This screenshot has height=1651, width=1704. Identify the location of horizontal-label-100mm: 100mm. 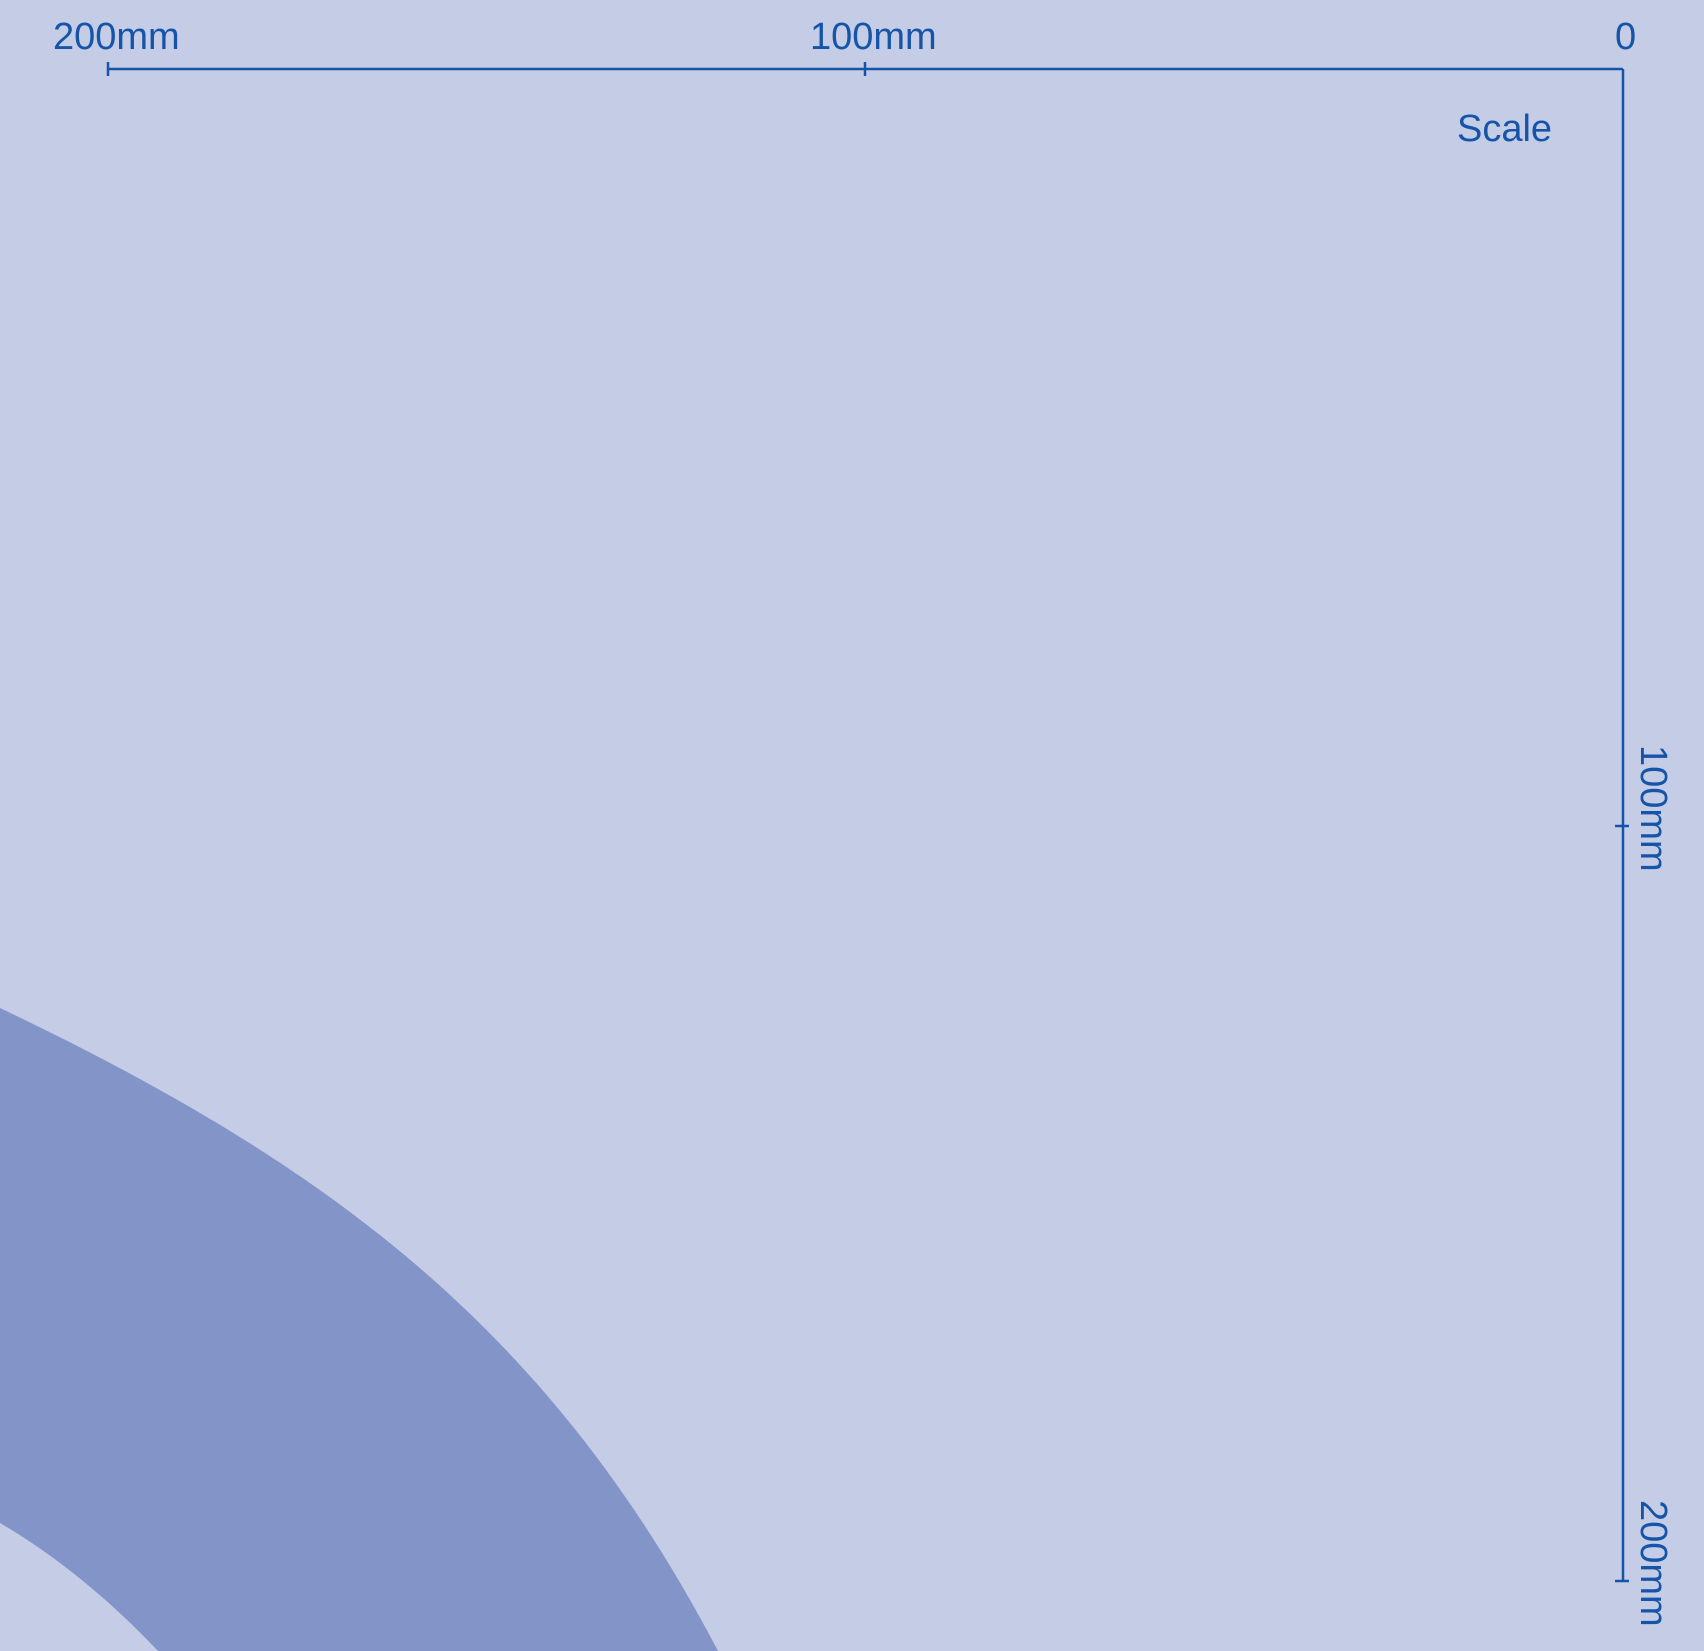
(873, 37).